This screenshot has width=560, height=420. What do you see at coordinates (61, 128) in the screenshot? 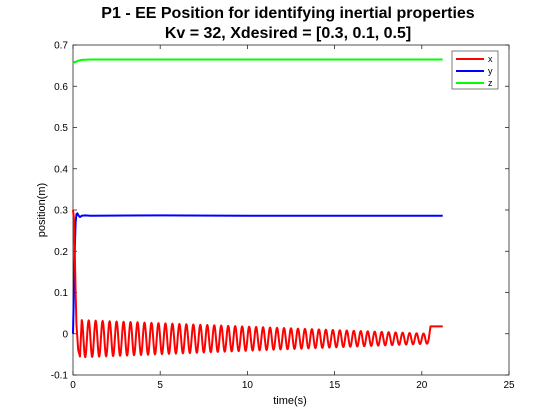
I see `y-tick-label: 0.5` at bounding box center [61, 128].